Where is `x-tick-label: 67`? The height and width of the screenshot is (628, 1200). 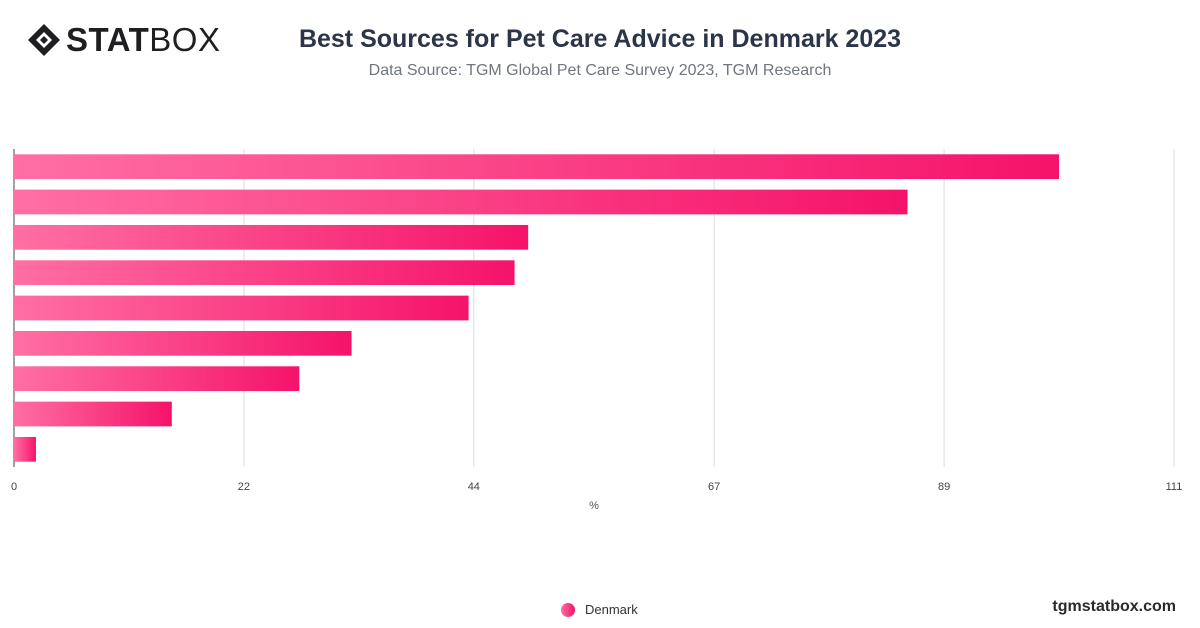 x-tick-label: 67 is located at coordinates (714, 487).